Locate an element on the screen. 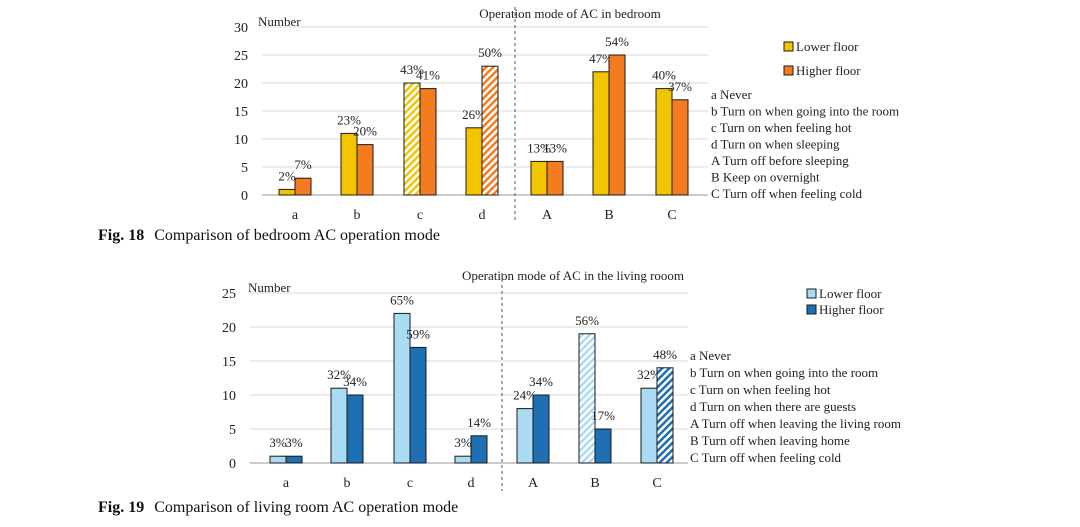 The height and width of the screenshot is (527, 1080). living-y-tick-label: 10 is located at coordinates (229, 396).